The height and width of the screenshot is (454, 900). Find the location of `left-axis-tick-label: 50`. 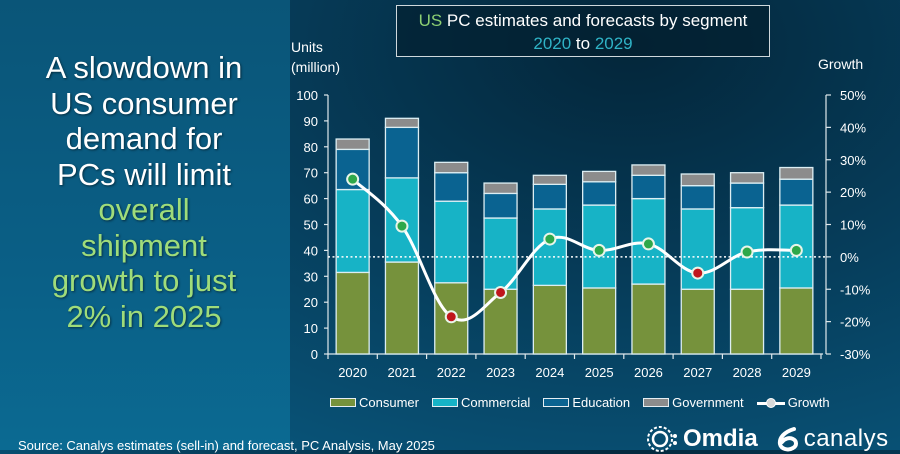

left-axis-tick-label: 50 is located at coordinates (311, 225).